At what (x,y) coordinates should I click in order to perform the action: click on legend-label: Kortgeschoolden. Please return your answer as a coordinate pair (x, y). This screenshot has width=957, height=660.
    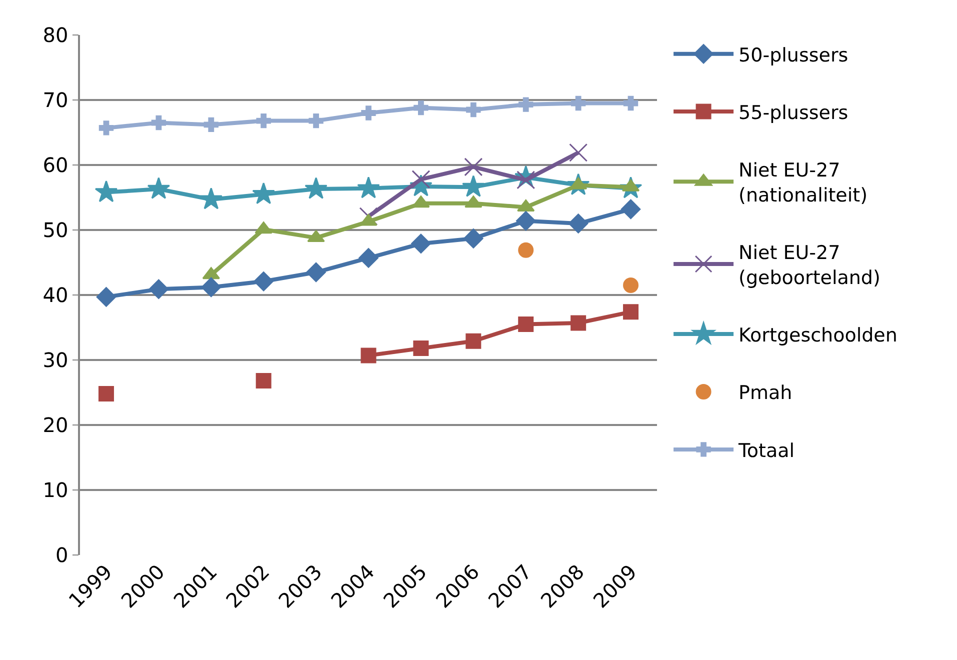
    Looking at the image, I should click on (818, 335).